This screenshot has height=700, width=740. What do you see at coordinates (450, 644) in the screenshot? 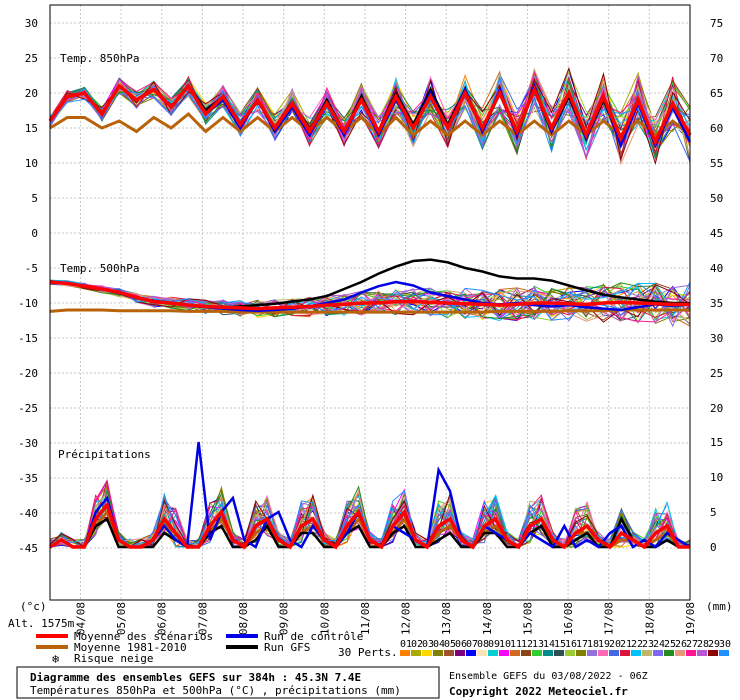
I see `pert-legend-label: 05` at bounding box center [450, 644].